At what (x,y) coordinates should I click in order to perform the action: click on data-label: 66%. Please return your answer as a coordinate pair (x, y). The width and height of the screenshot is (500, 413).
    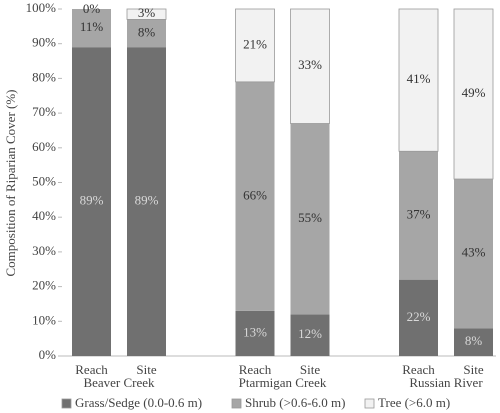
    Looking at the image, I should click on (255, 194).